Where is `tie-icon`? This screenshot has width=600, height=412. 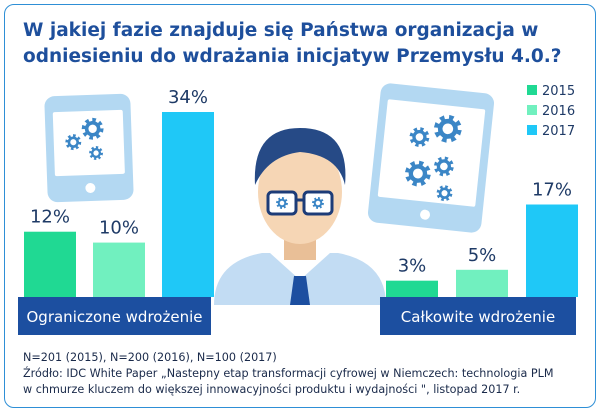 tie-icon is located at coordinates (300, 290).